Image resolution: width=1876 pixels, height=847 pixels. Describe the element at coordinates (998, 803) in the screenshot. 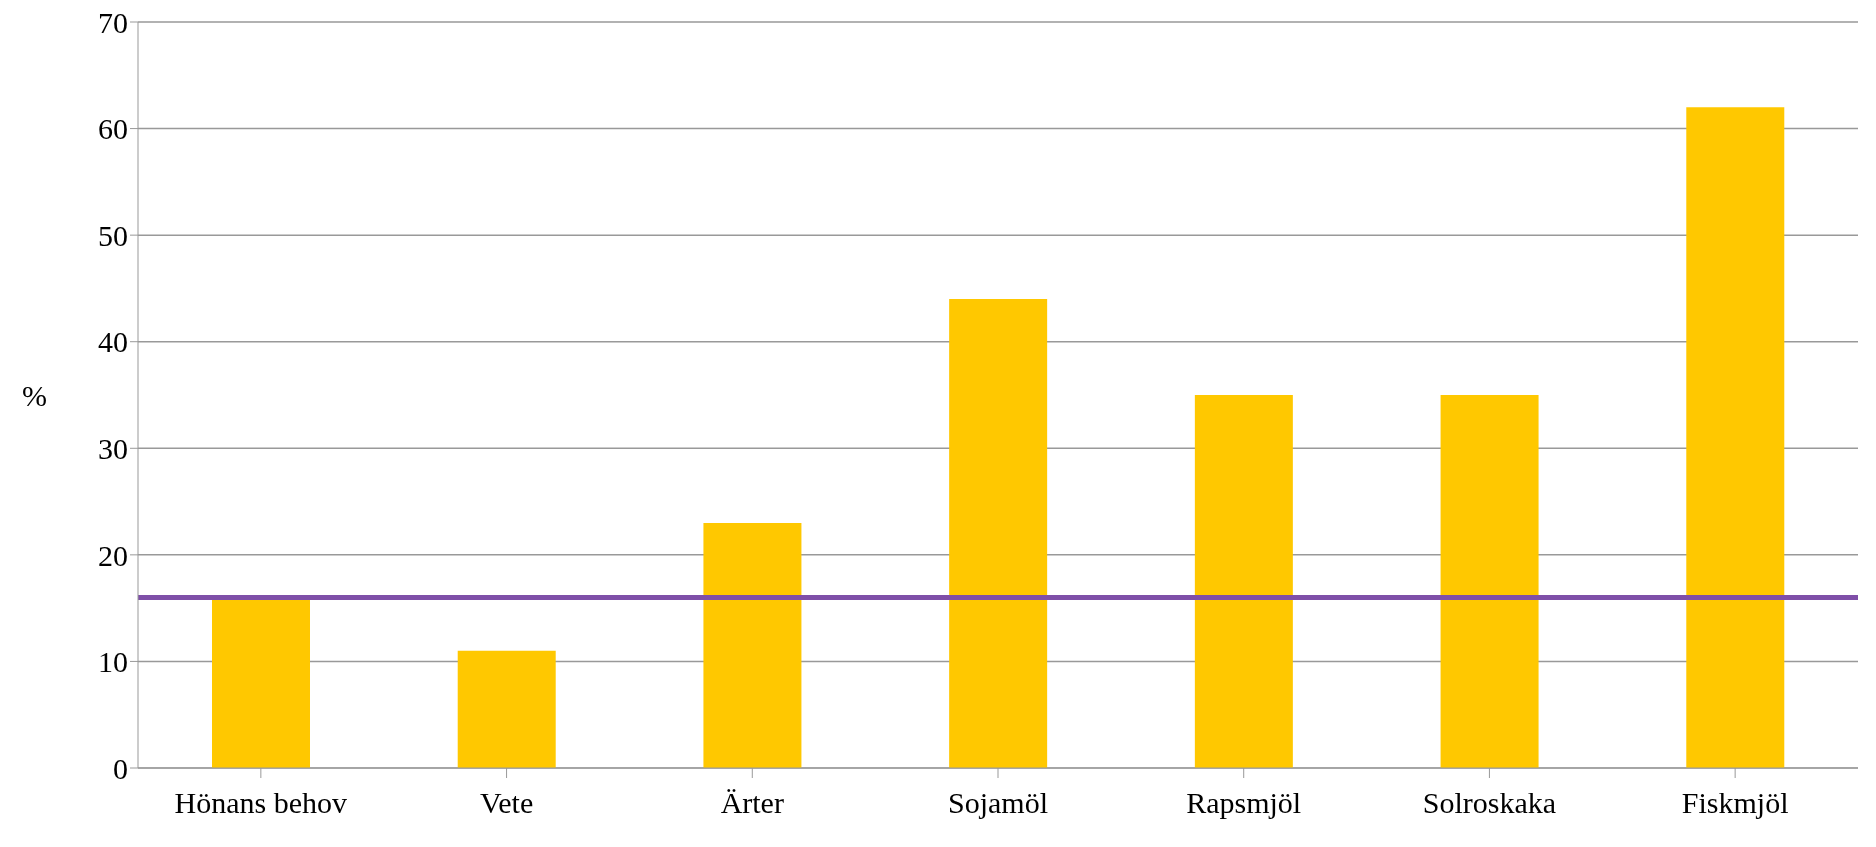

I see `x-tick-label: Sojamöl` at that location.